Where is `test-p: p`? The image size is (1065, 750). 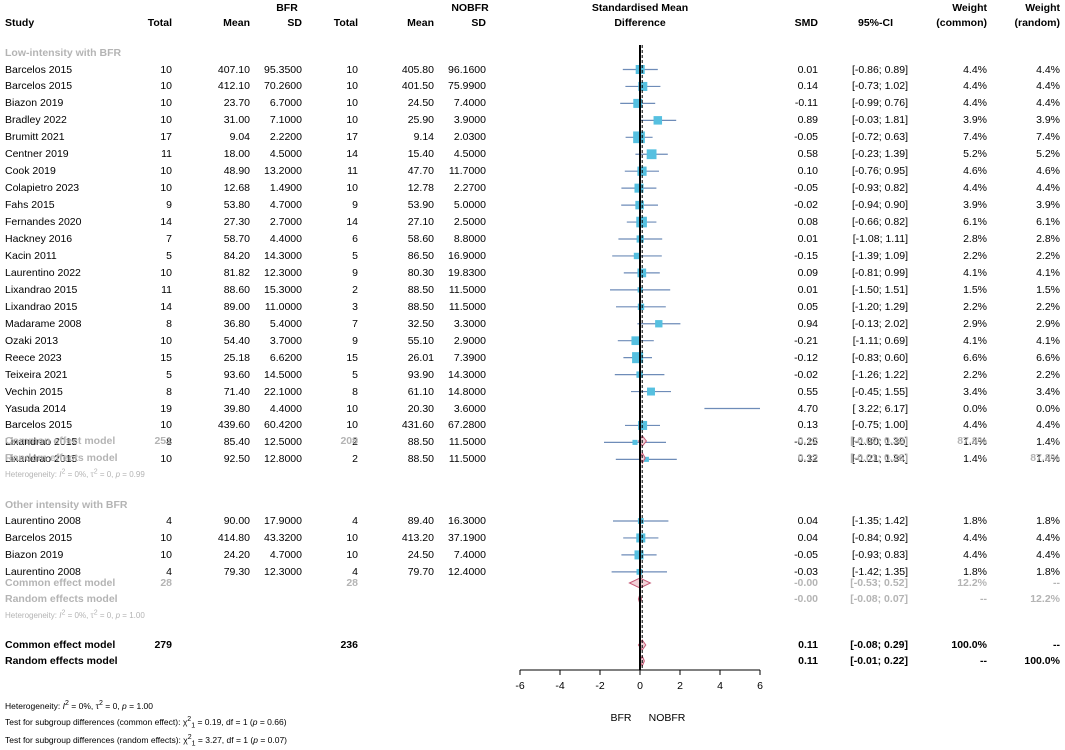 test-p: p is located at coordinates (255, 740).